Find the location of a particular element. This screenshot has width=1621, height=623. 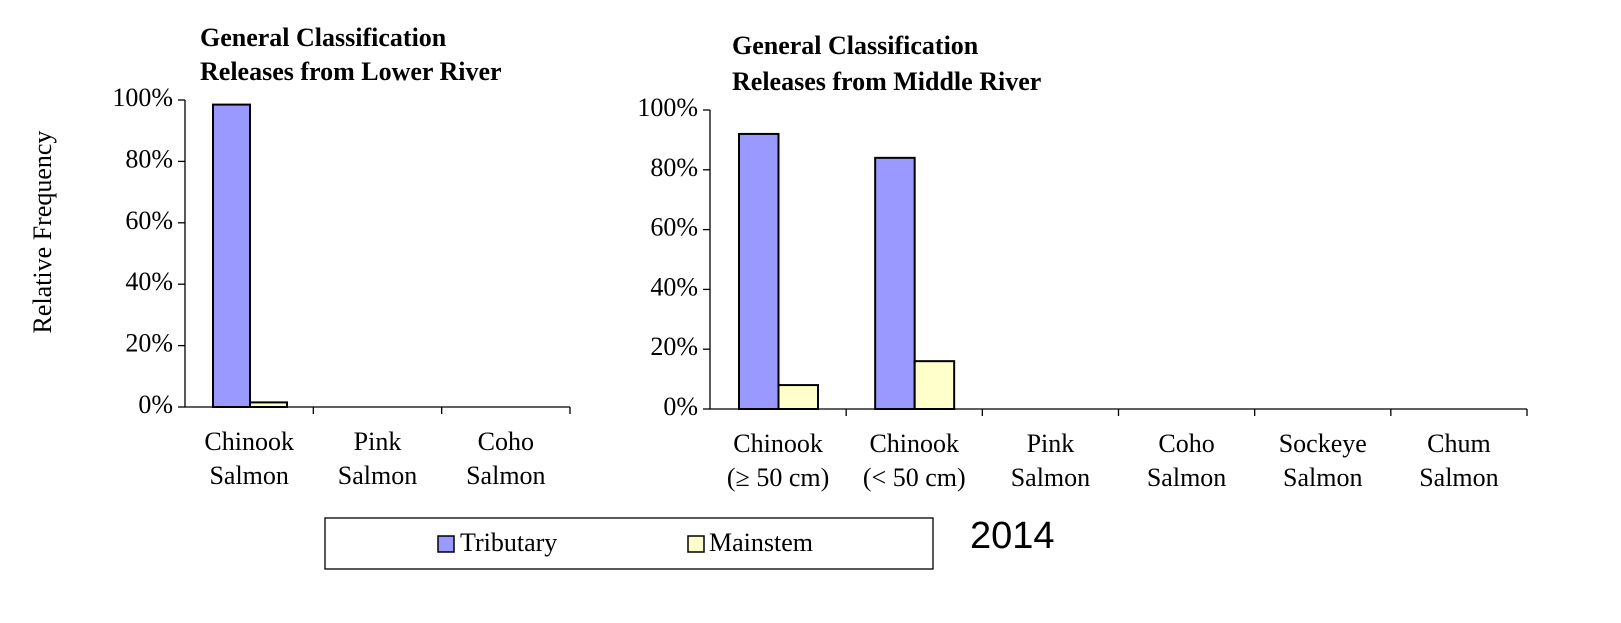

x-tick-label: Sockeye Salmon is located at coordinates (1323, 460).